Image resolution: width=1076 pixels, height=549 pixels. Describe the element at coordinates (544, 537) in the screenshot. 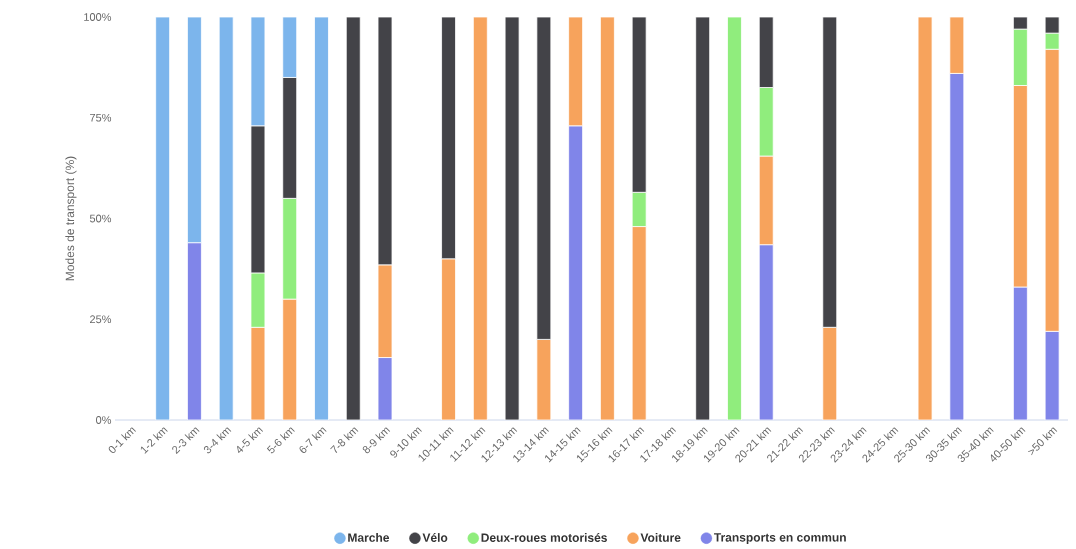

I see `legend-label: Deux-roues motorisés` at that location.